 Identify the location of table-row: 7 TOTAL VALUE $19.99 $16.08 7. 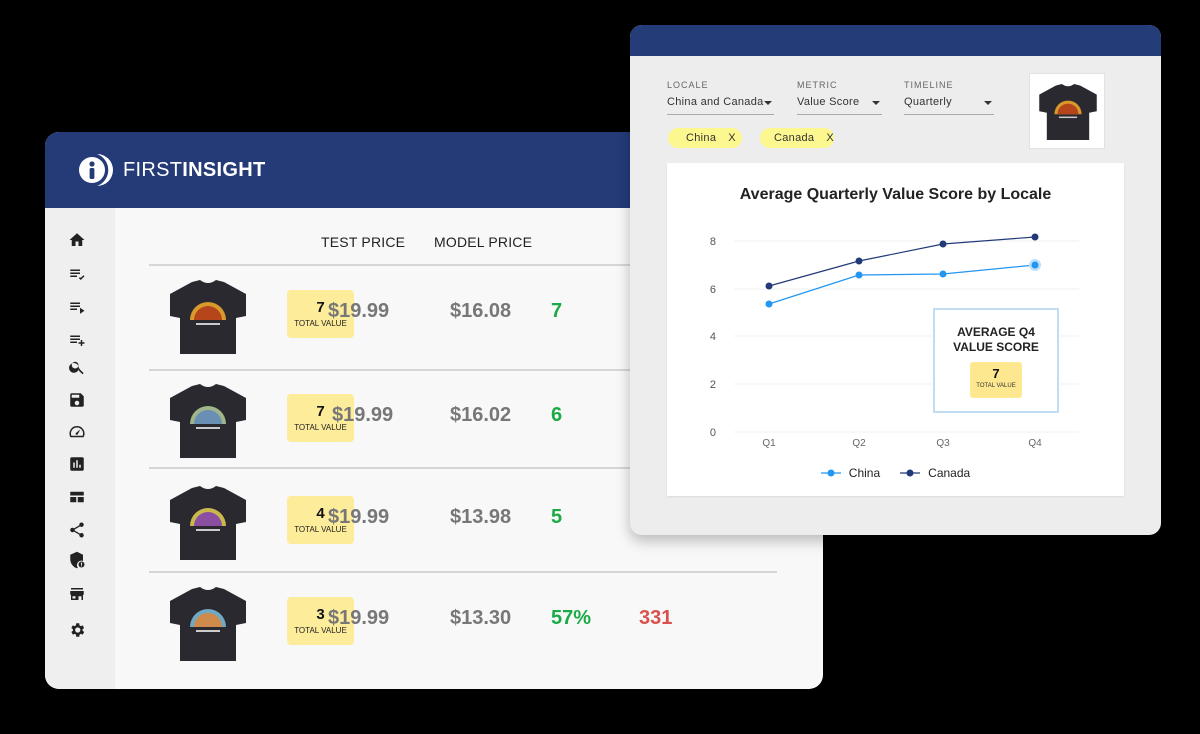
(465, 316).